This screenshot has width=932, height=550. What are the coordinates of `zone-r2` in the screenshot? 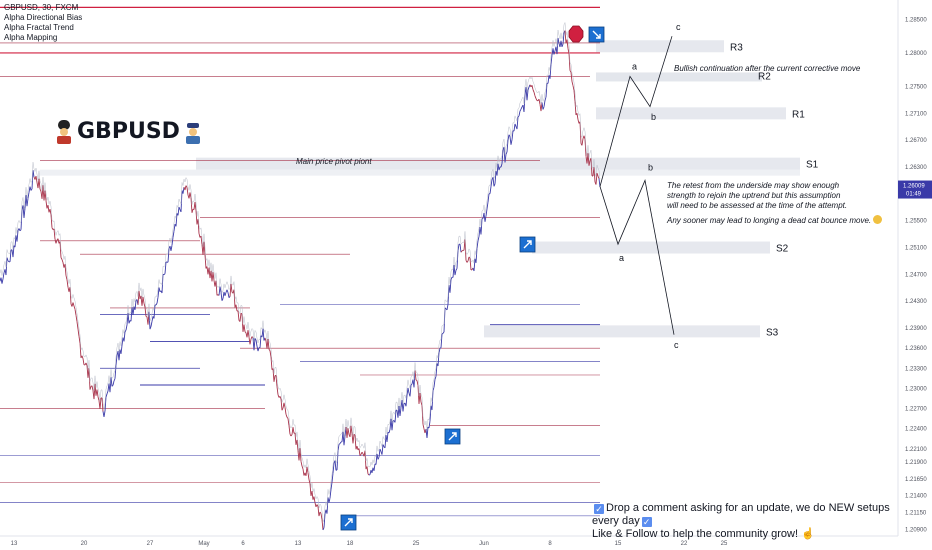 It's located at (679, 77).